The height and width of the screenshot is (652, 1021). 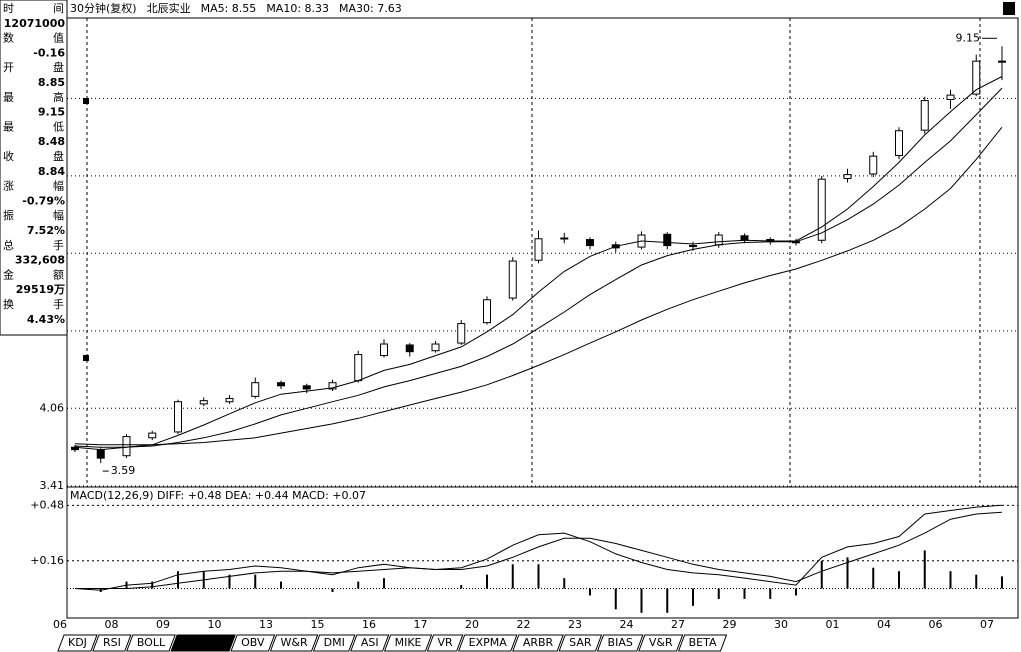 I want to click on legend-entry: MA30: 7.63, so click(x=370, y=8).